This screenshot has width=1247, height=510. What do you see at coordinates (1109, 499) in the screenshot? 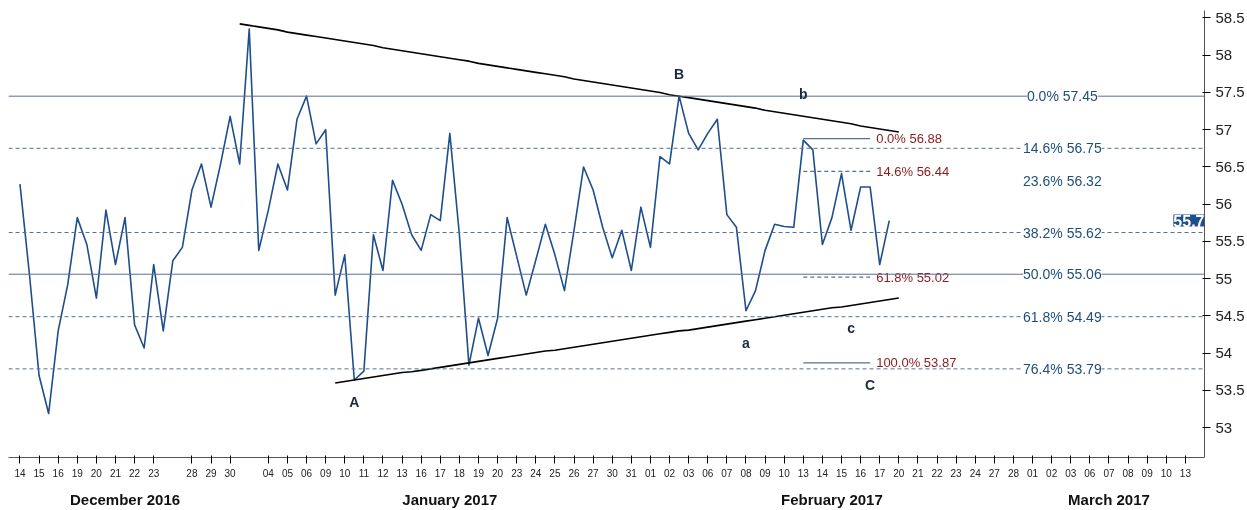
I see `text: March 2017` at bounding box center [1109, 499].